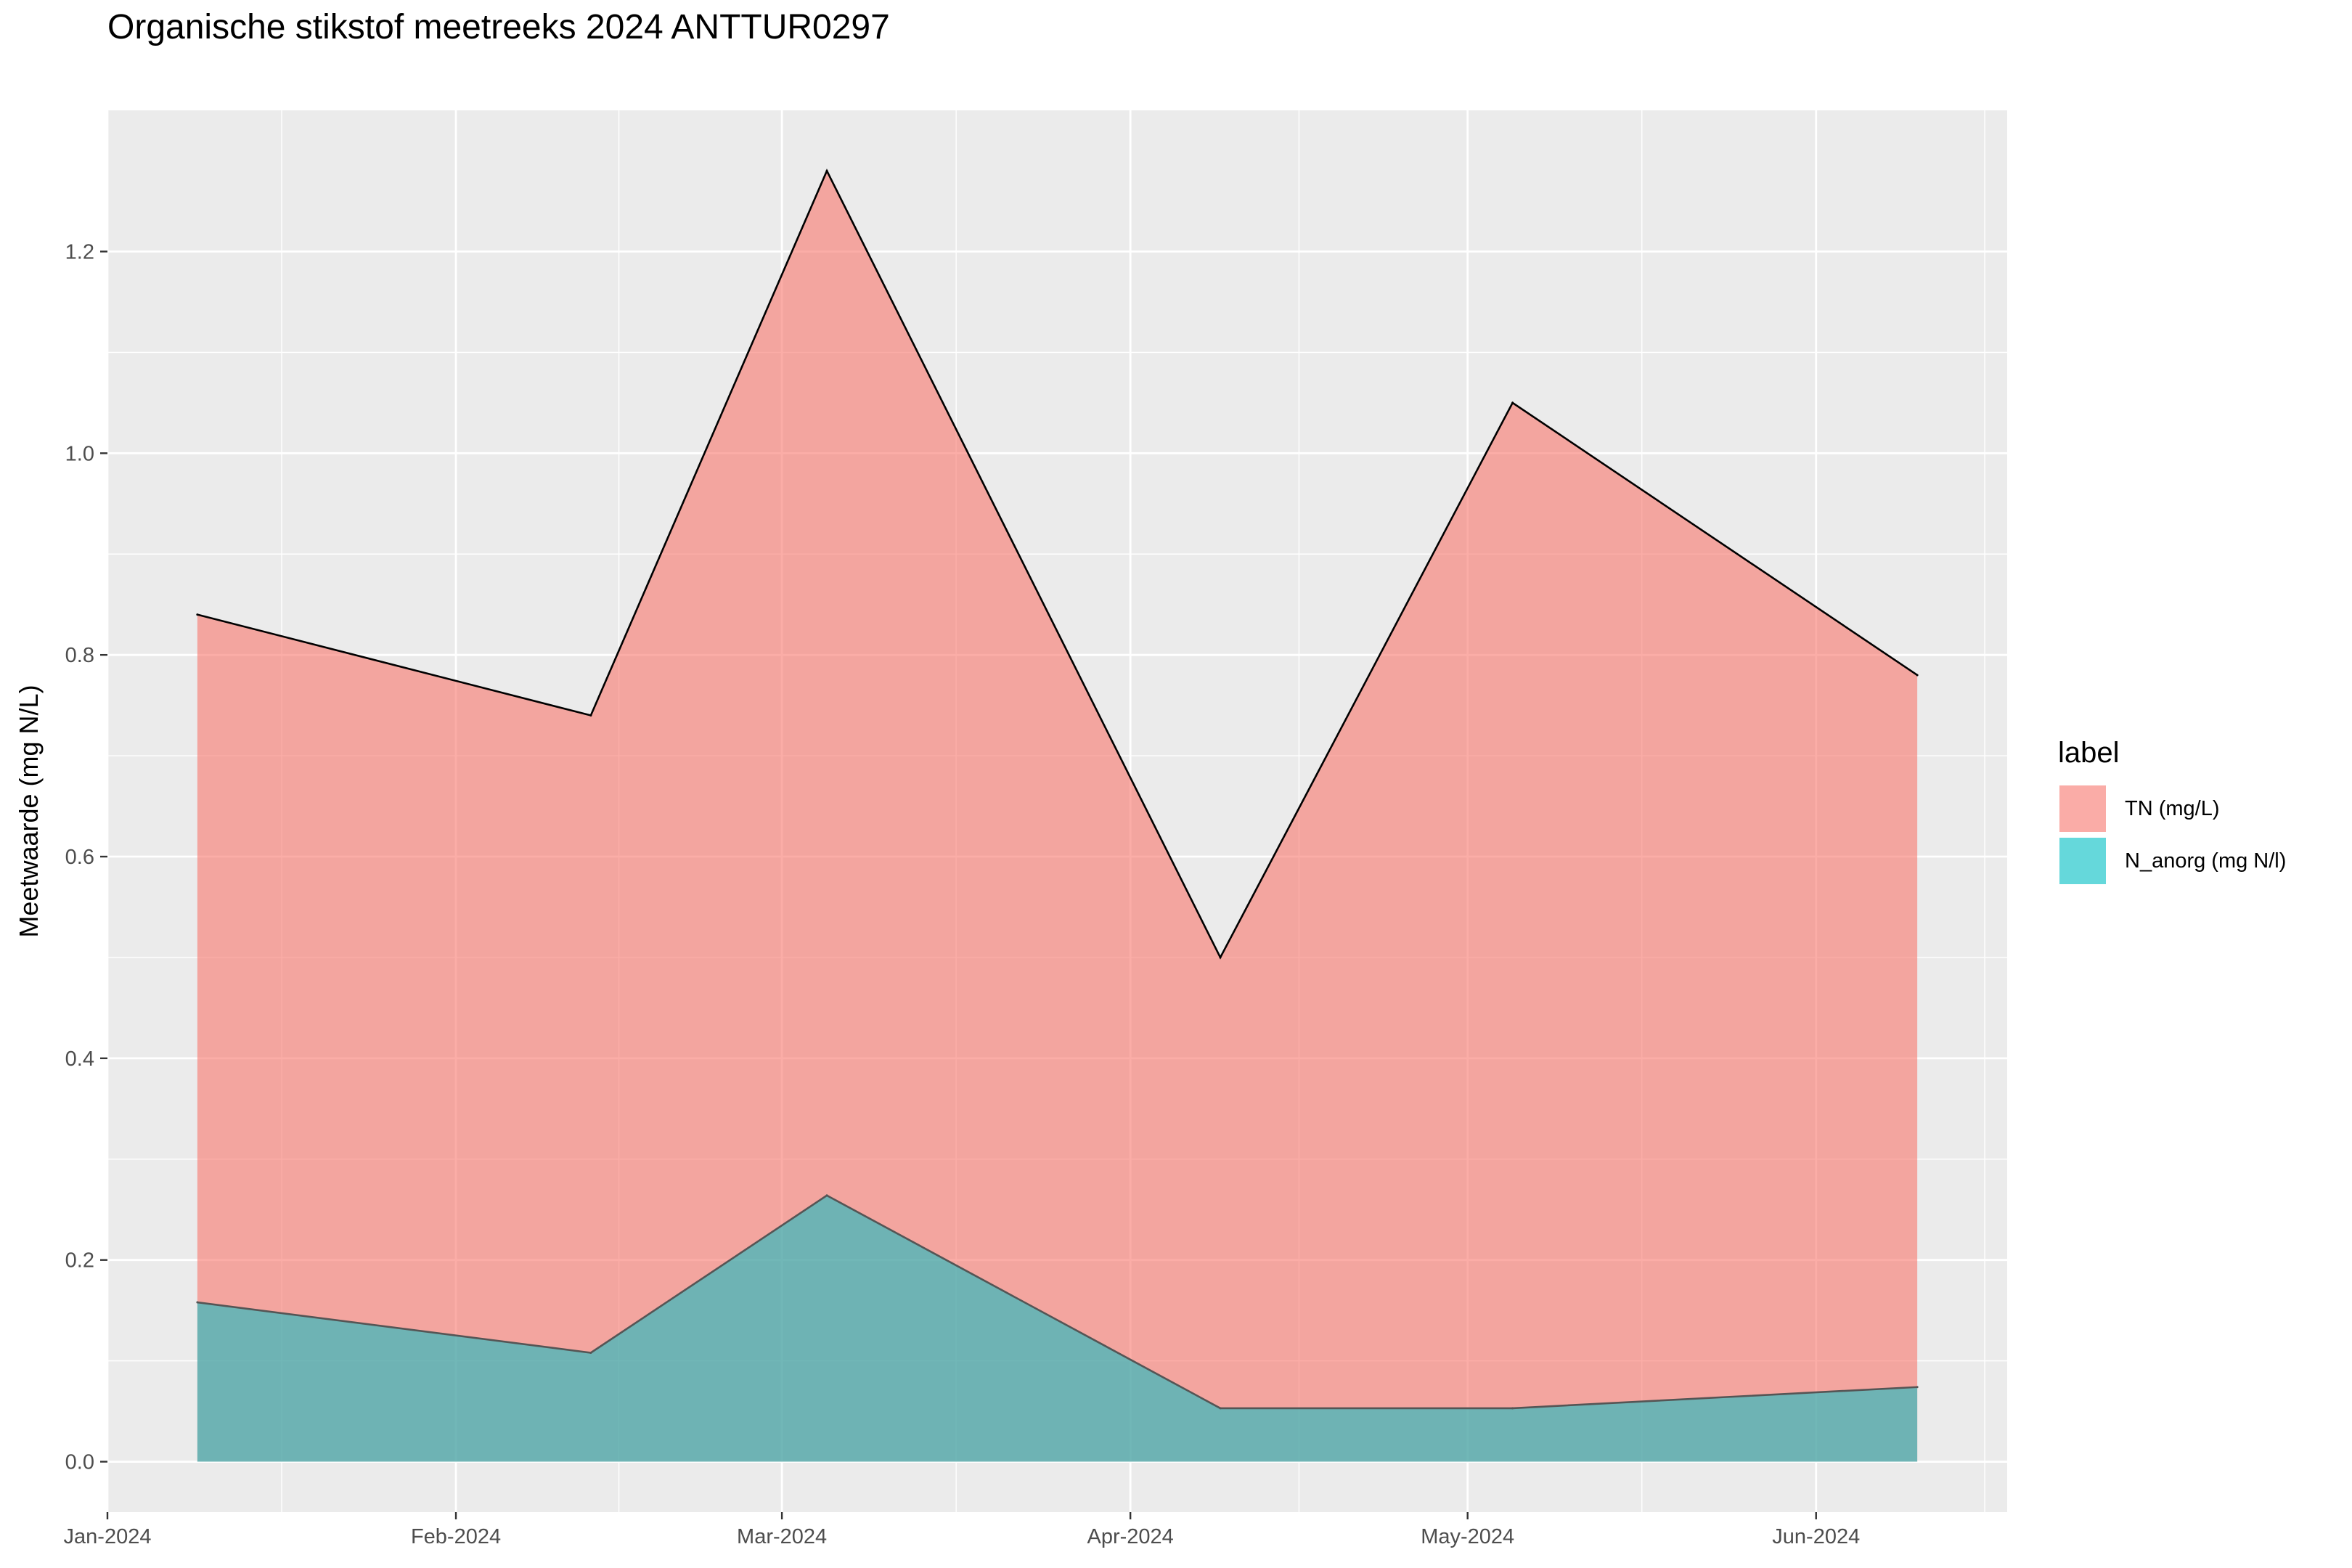 This screenshot has width=2352, height=1568. I want to click on legend-item-tn: TN (mg/L), so click(2172, 809).